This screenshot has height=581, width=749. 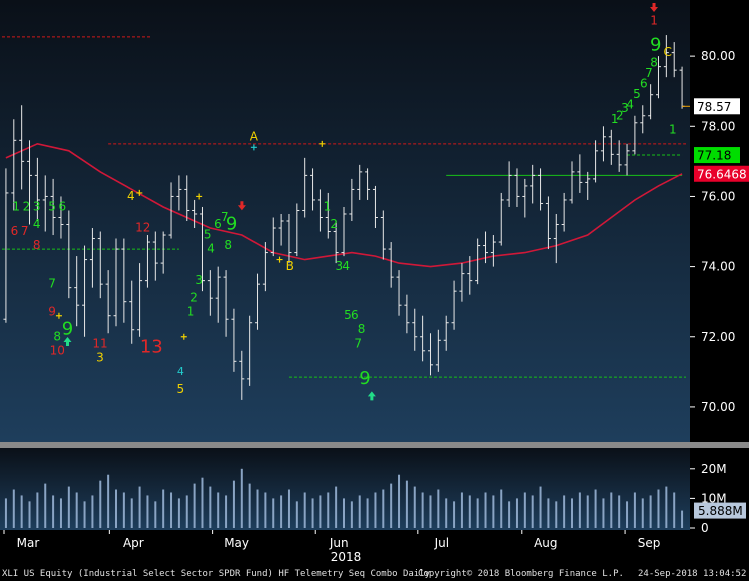 What do you see at coordinates (371, 396) in the screenshot?
I see `buy-arrow-icon` at bounding box center [371, 396].